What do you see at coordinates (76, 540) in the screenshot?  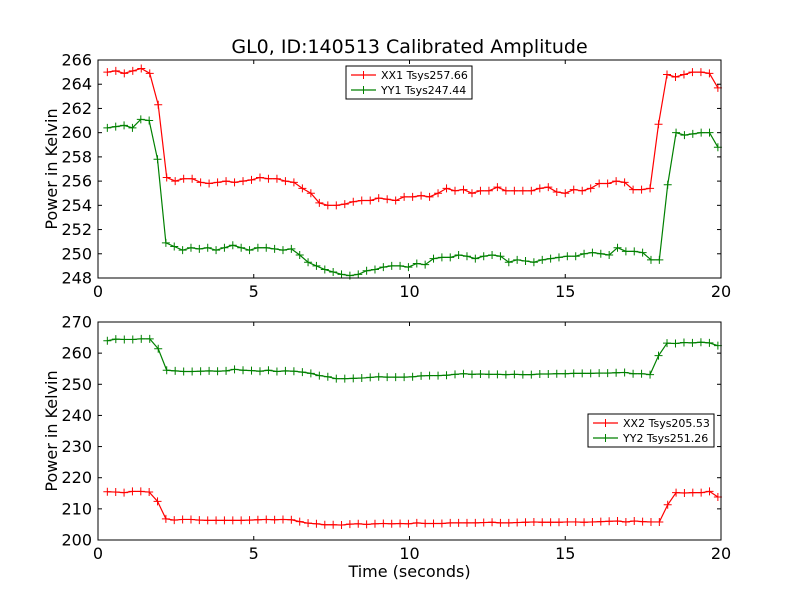 I see `y-tick-label: 200` at bounding box center [76, 540].